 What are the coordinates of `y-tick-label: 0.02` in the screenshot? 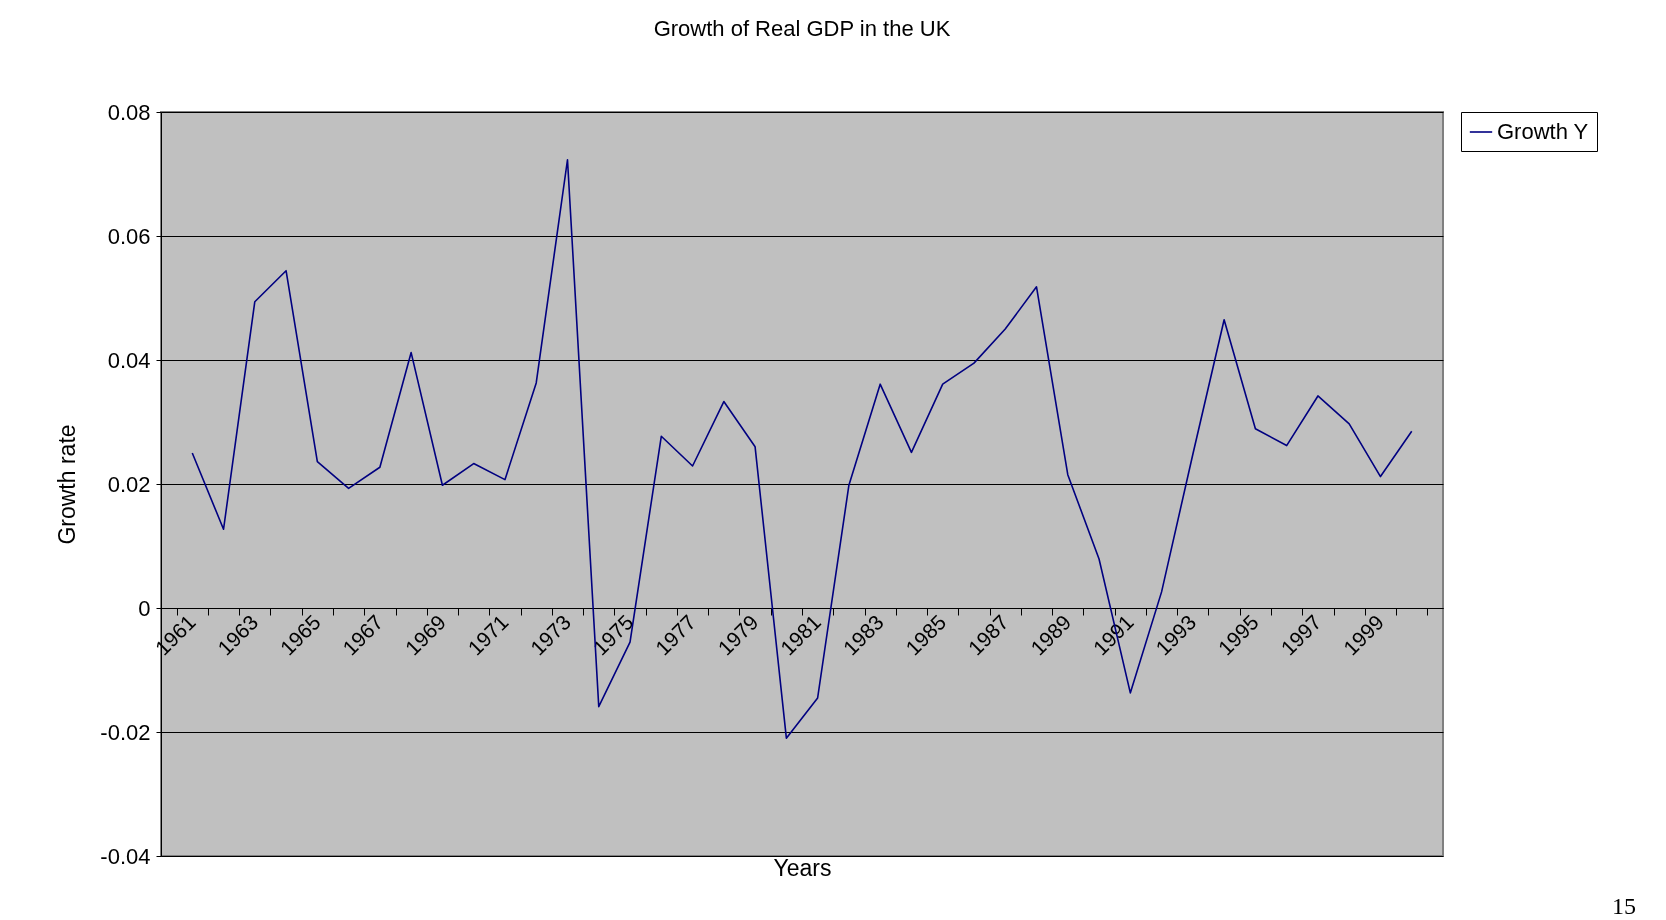 It's located at (129, 484).